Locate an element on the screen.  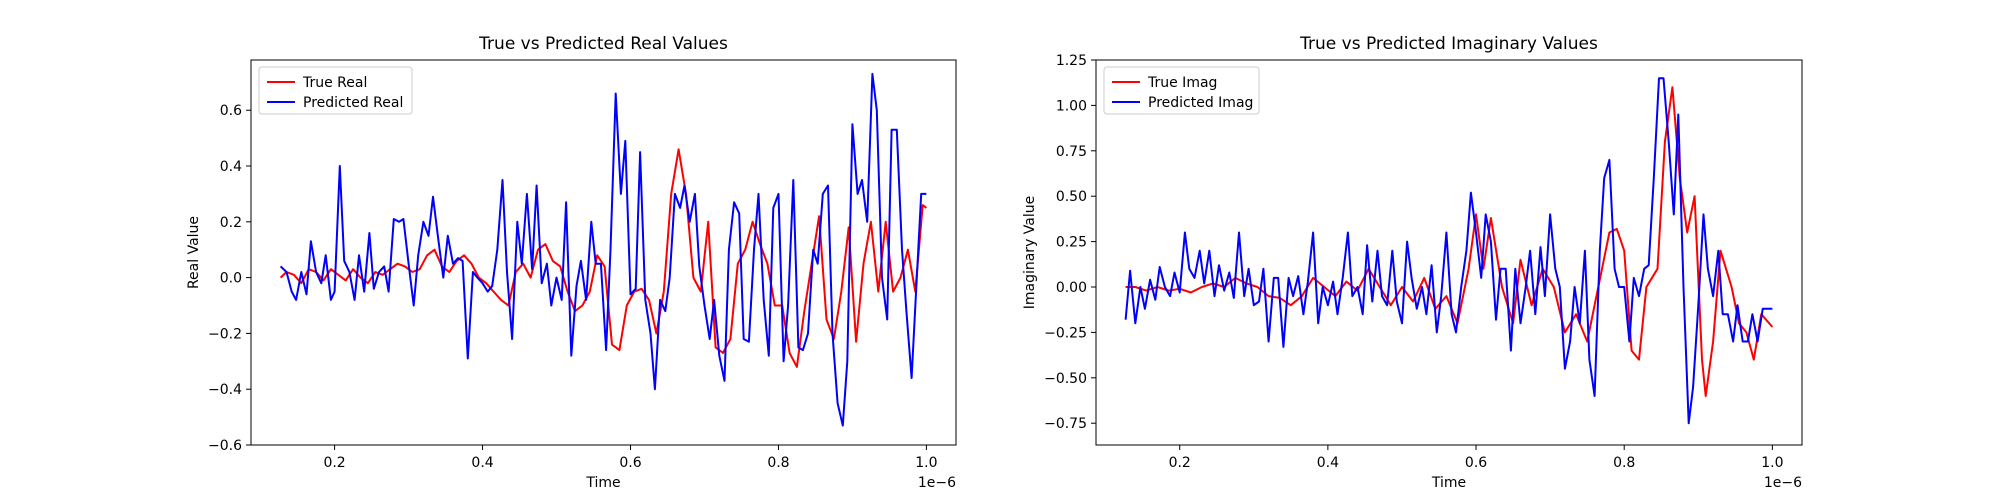
y-tick-label: 0.75 is located at coordinates (1071, 152).